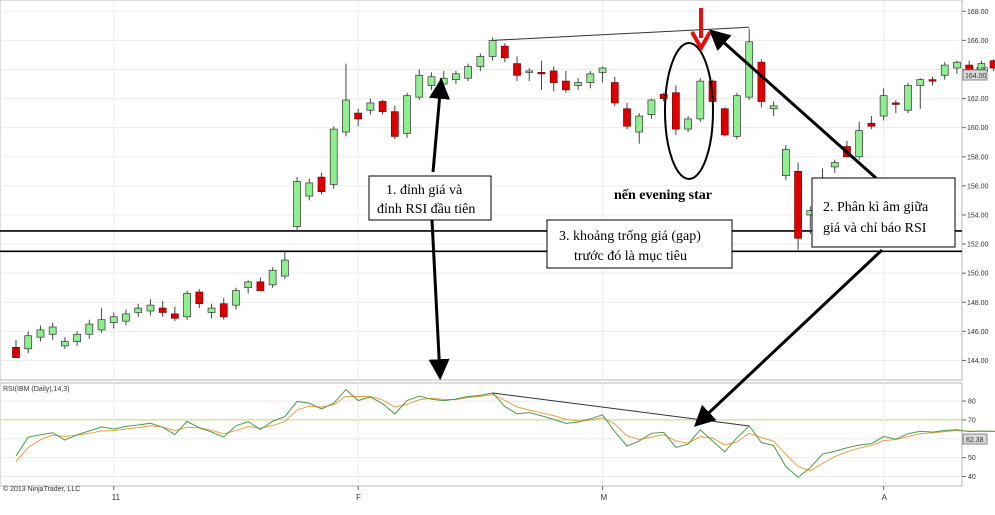 This screenshot has width=995, height=515. I want to click on price-tick-label: 154.00, so click(978, 215).